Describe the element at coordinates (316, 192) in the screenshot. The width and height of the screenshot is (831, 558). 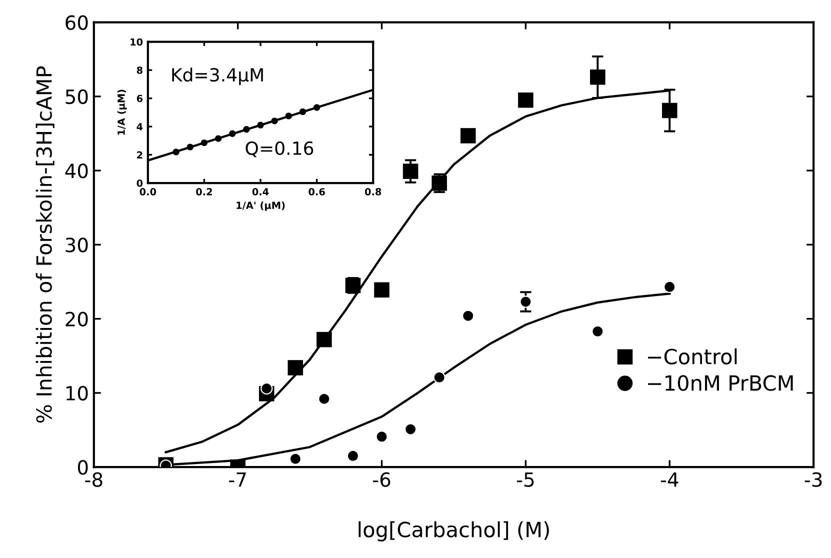
I see `x-tick-label: 0.6` at that location.